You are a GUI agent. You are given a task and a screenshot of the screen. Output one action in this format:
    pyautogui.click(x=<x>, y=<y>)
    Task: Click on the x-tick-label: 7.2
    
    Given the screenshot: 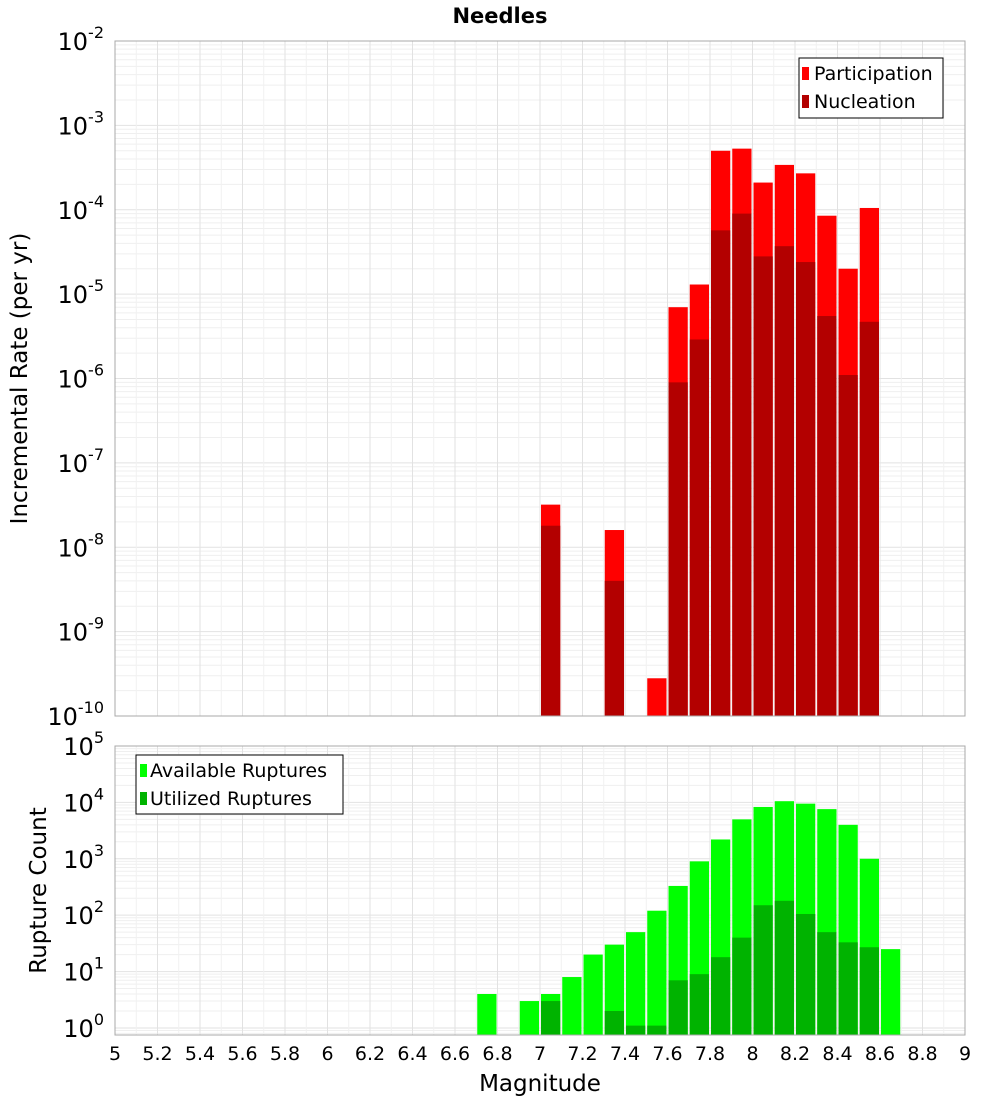 What is the action you would take?
    pyautogui.click(x=582, y=1054)
    